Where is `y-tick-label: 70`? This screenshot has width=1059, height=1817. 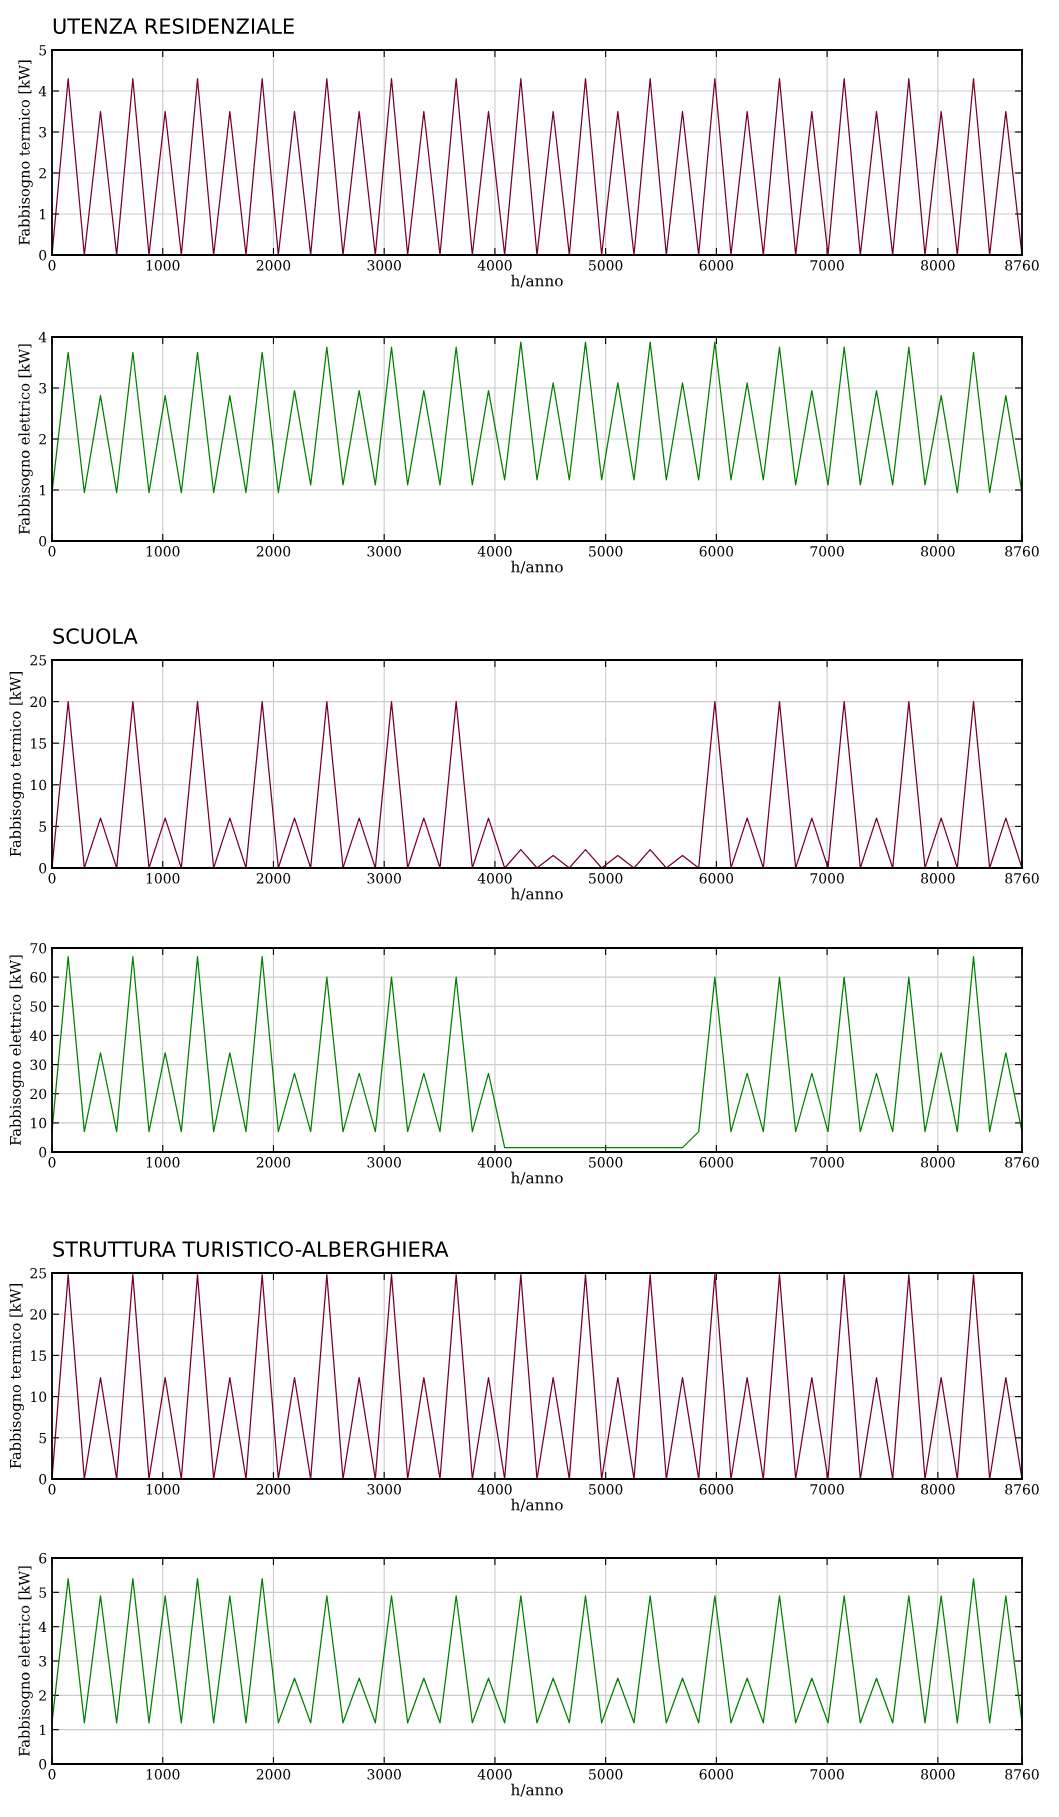
y-tick-label: 70 is located at coordinates (38, 948).